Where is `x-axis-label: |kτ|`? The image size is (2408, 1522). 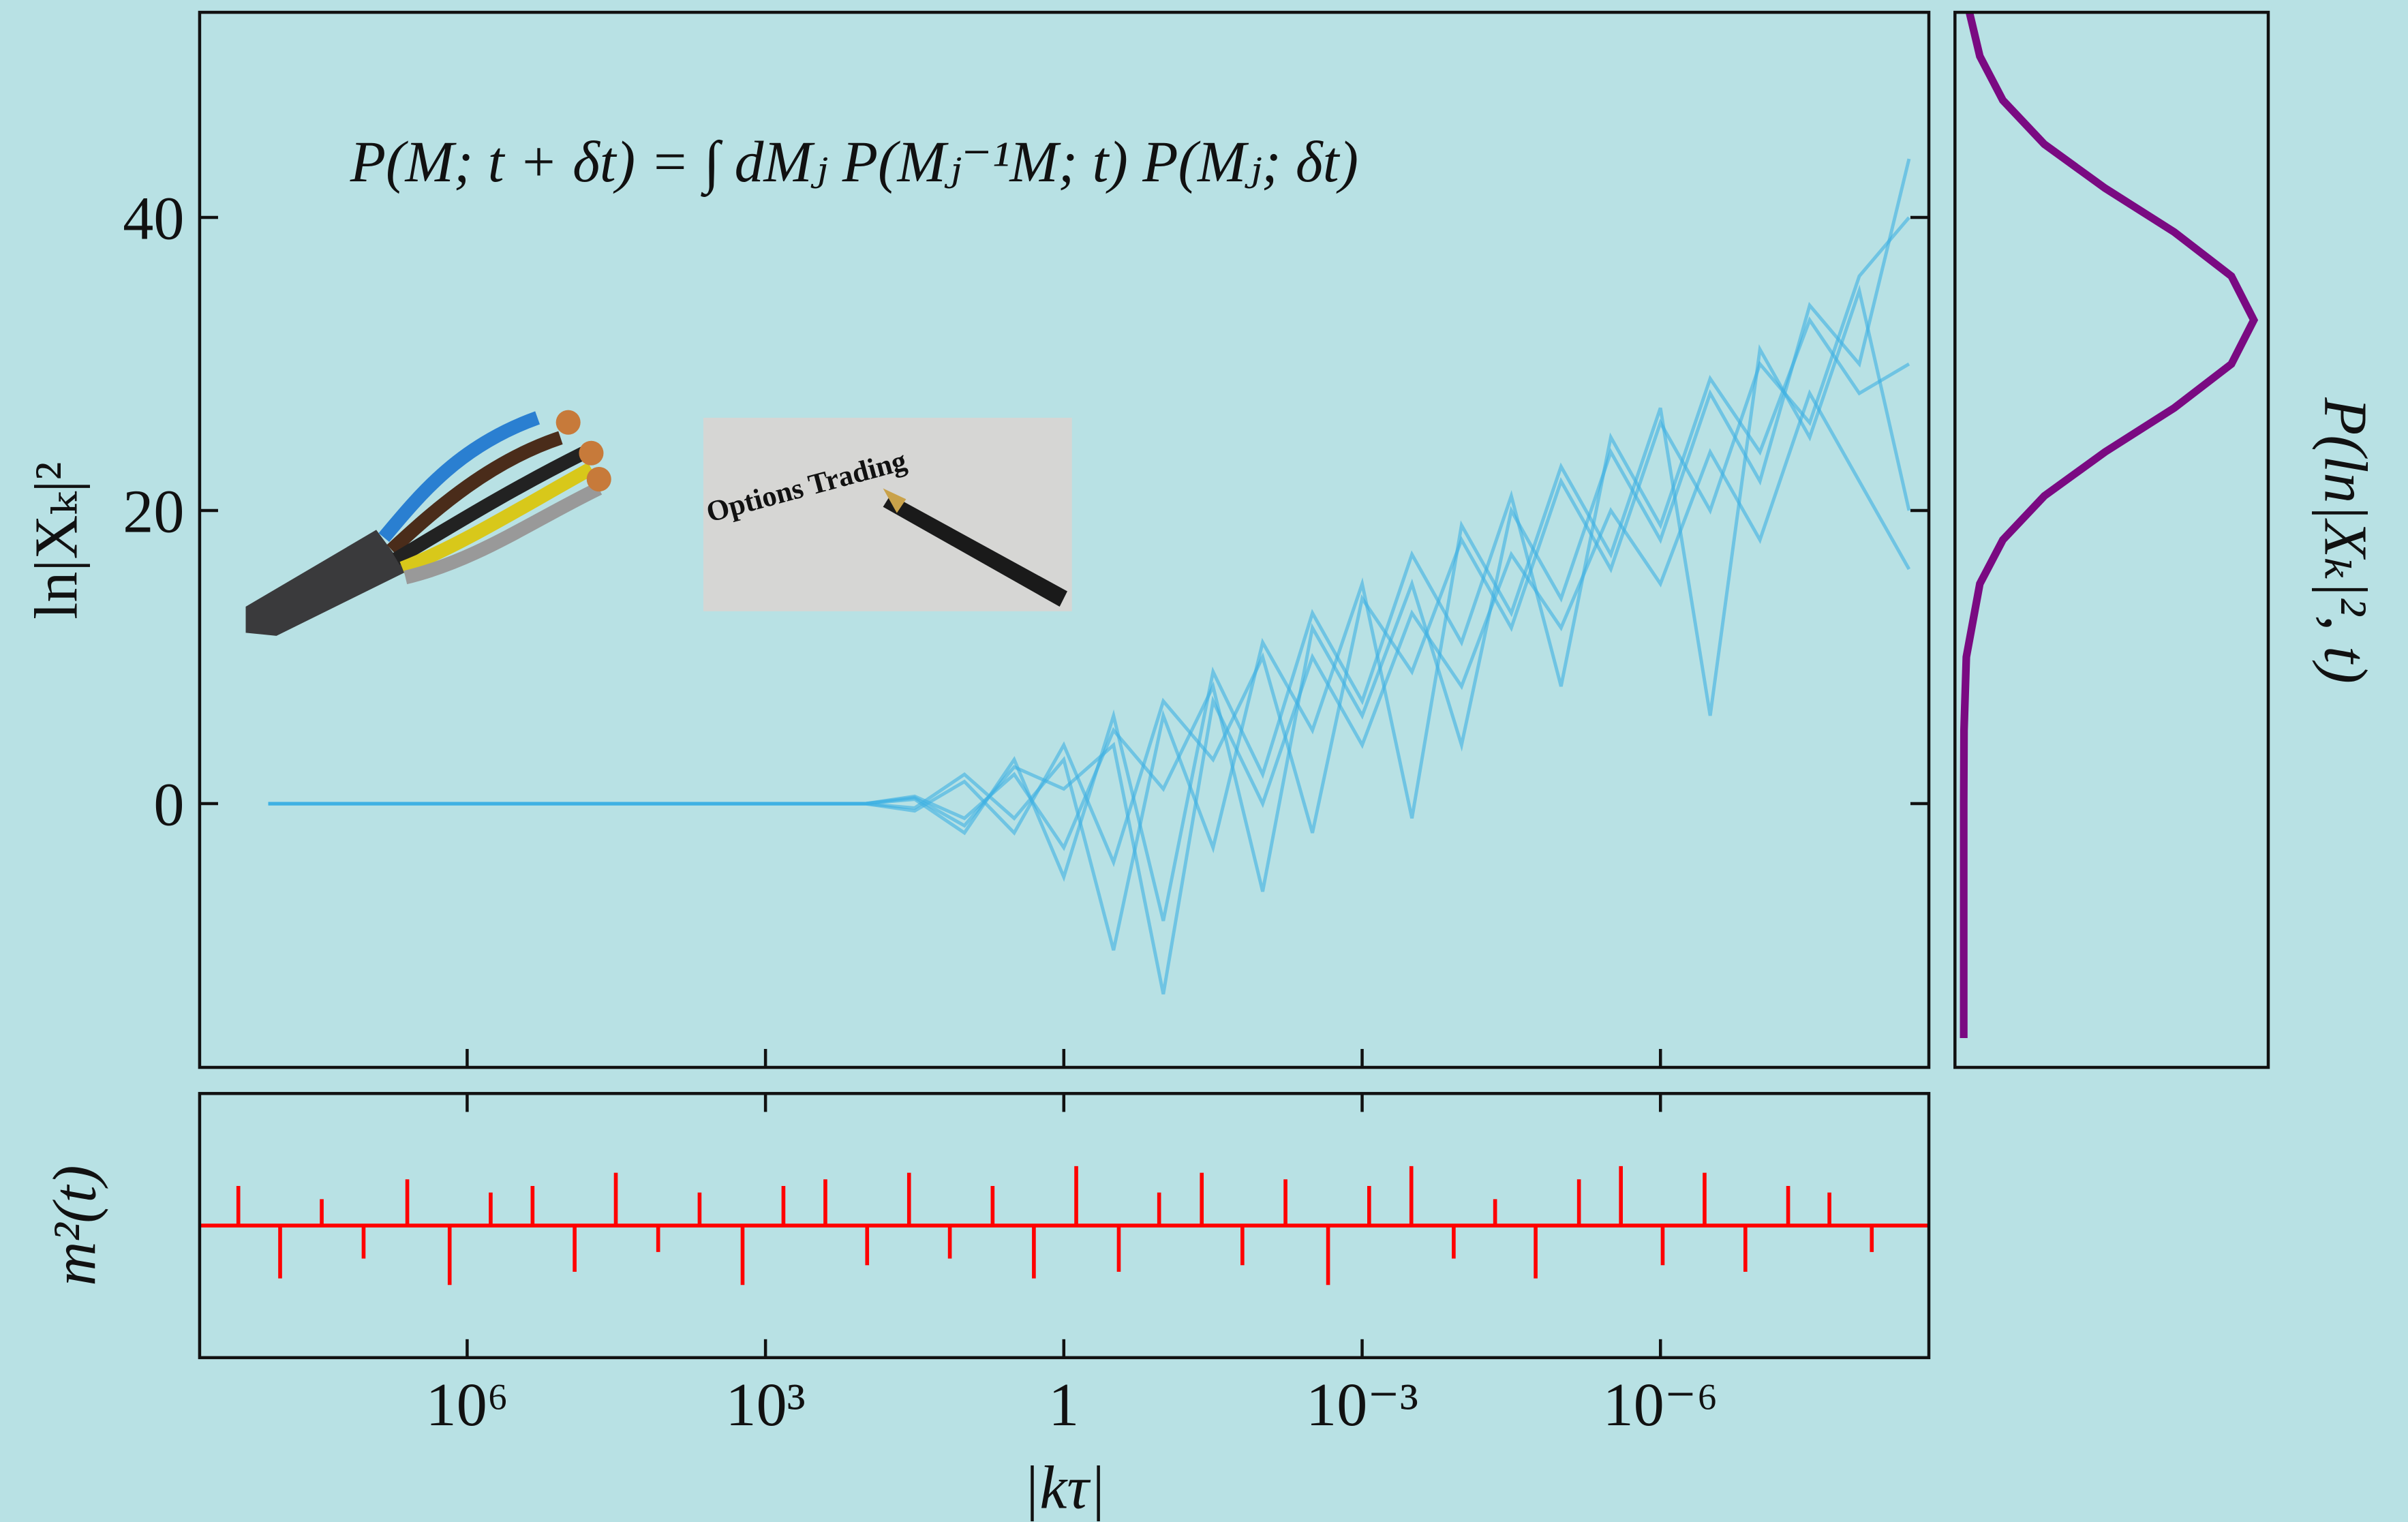 x-axis-label: |kτ| is located at coordinates (1064, 1489).